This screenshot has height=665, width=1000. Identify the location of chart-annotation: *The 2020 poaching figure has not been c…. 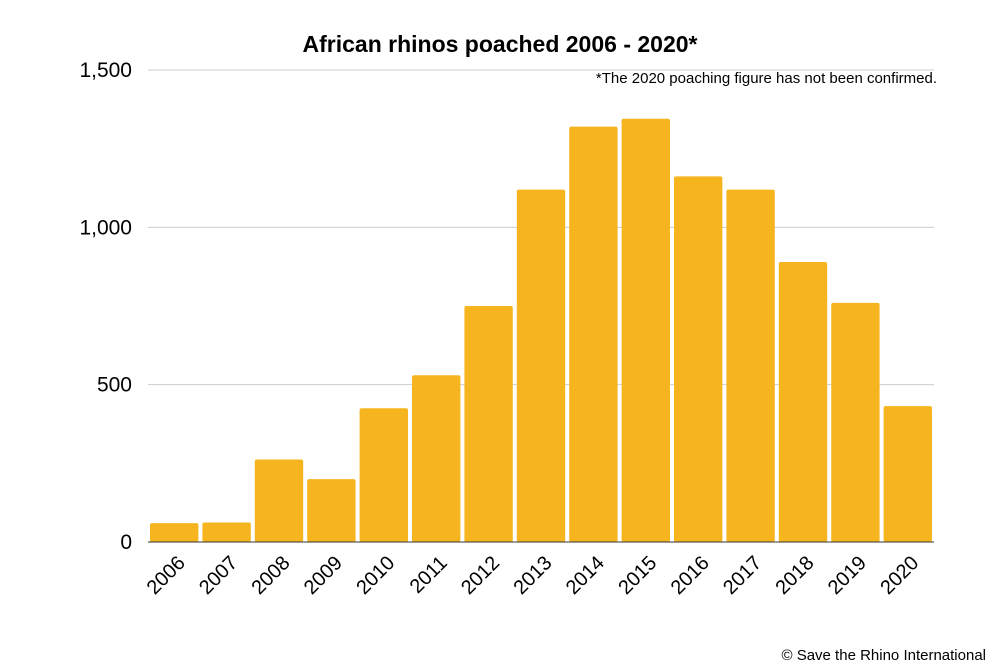
(766, 78).